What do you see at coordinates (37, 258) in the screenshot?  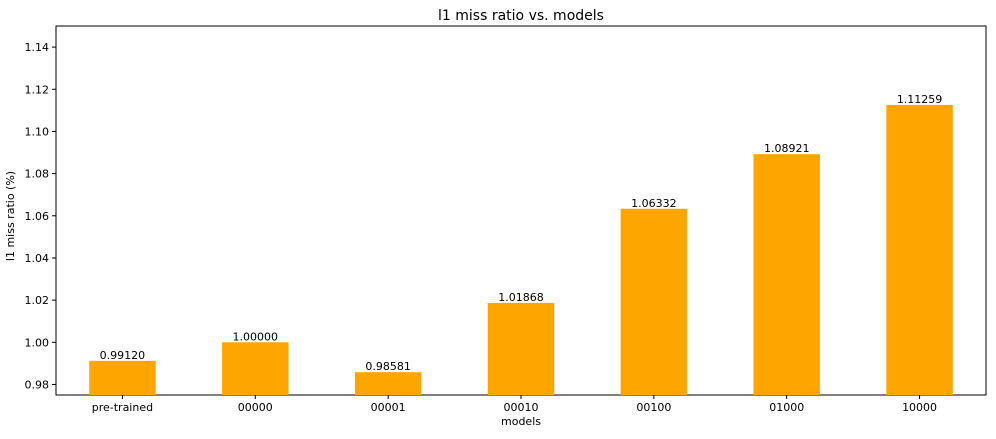 I see `y-tick-label: 1.04` at bounding box center [37, 258].